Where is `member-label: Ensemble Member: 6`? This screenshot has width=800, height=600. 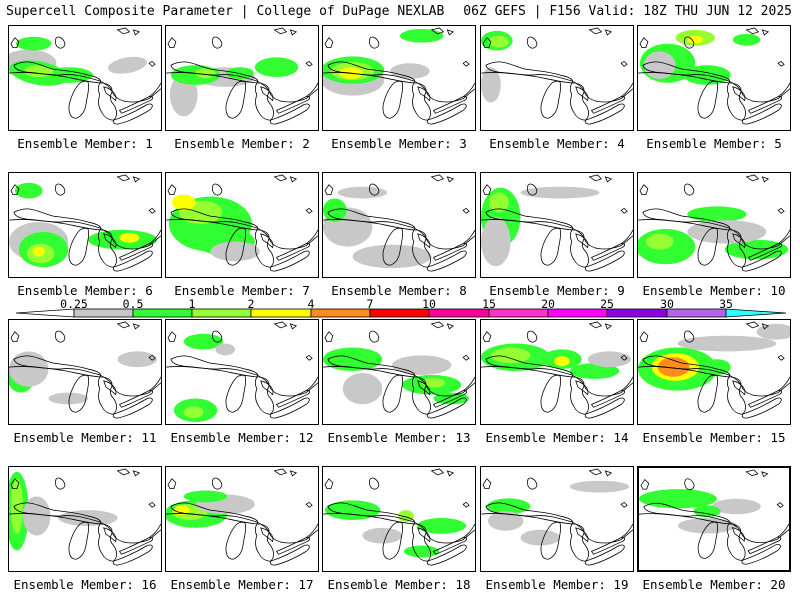
member-label: Ensemble Member: 6 is located at coordinates (85, 290).